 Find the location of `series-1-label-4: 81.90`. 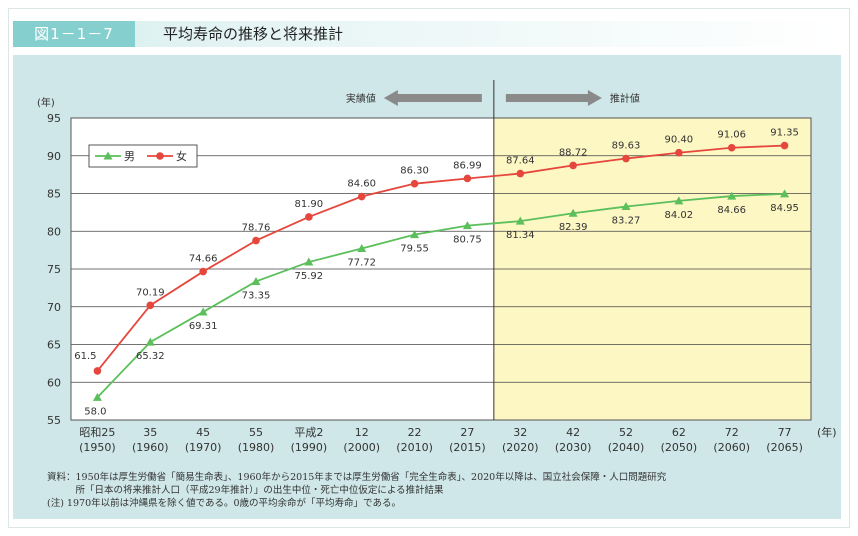

series-1-label-4: 81.90 is located at coordinates (309, 204).